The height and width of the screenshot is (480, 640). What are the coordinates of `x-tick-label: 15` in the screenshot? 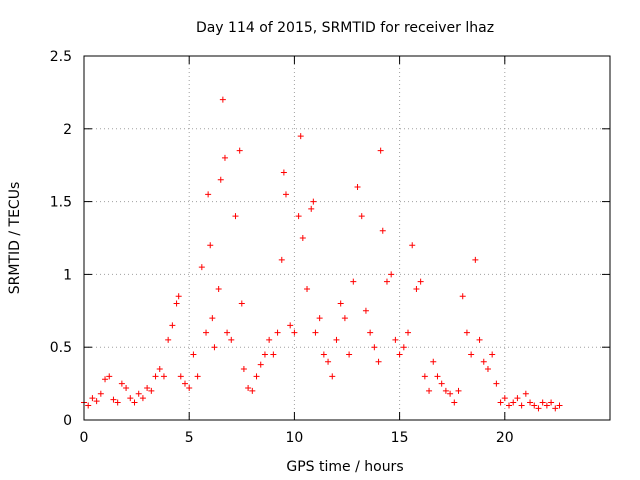 It's located at (400, 438).